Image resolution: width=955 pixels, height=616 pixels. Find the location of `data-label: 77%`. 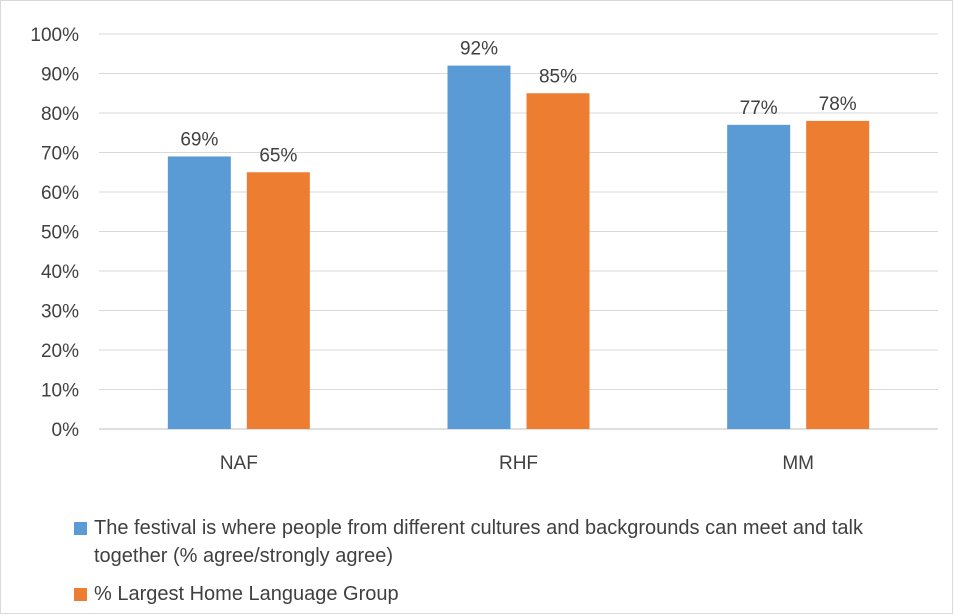

data-label: 77% is located at coordinates (759, 108).